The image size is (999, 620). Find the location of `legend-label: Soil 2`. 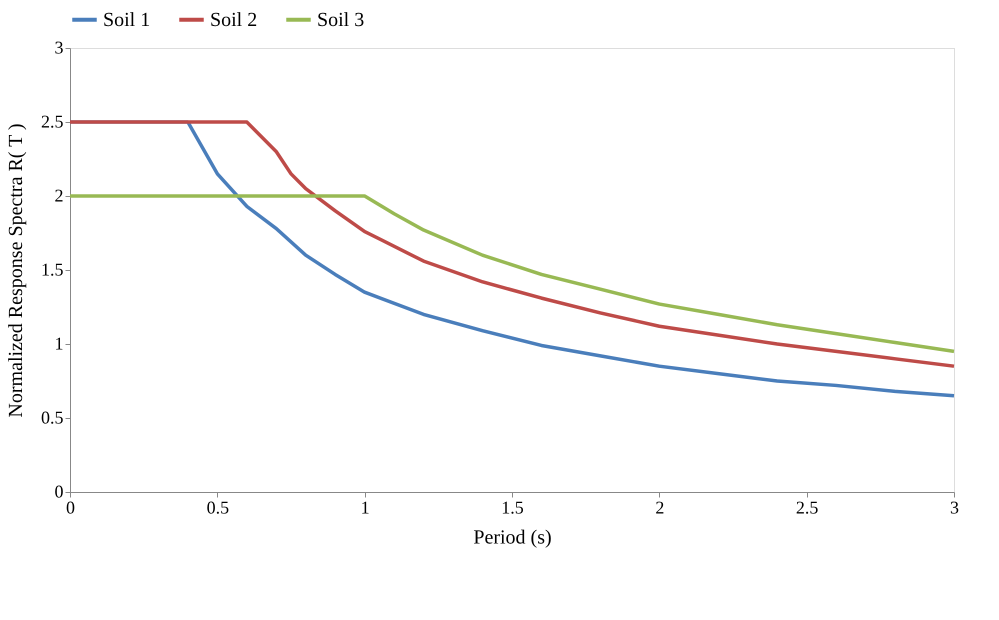

legend-label: Soil 2 is located at coordinates (234, 19).